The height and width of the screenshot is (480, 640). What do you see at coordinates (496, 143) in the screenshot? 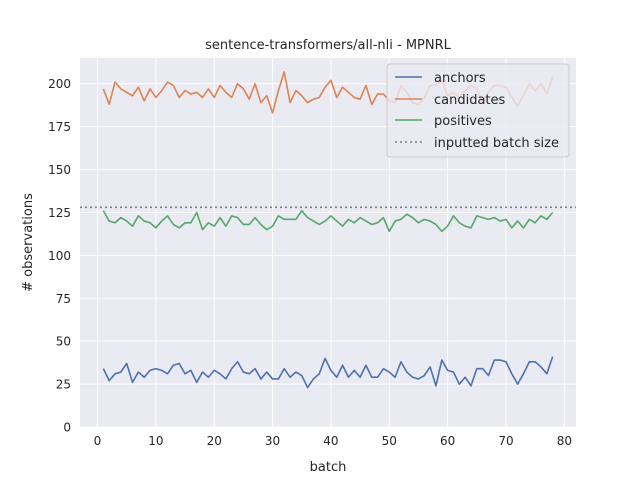
I see `legend-label-batch-size: inputted batch size` at bounding box center [496, 143].